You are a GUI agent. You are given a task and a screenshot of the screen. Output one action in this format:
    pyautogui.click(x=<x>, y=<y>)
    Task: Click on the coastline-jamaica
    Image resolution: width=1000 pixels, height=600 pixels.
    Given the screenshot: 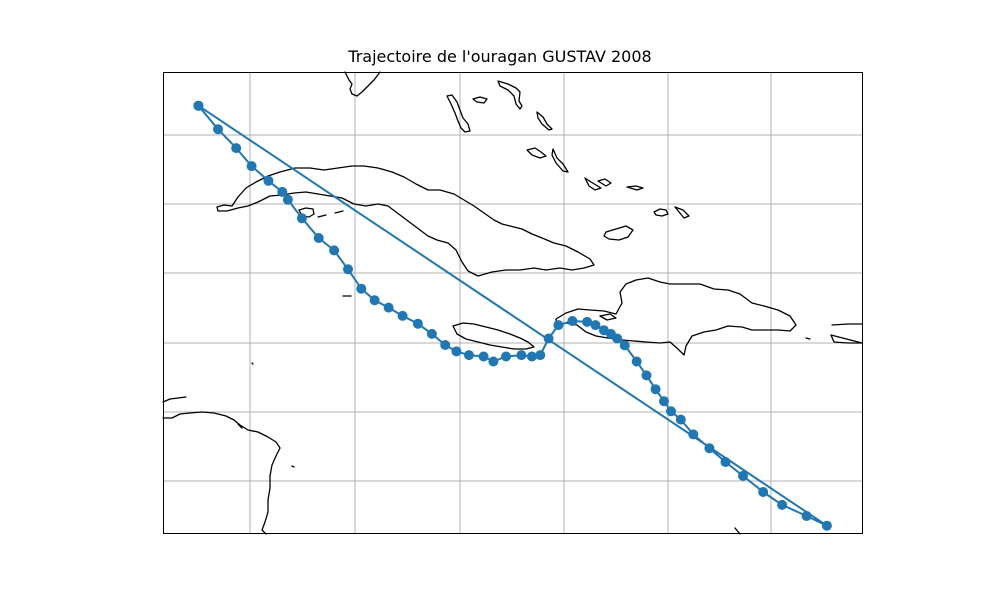 What is the action you would take?
    pyautogui.click(x=493, y=336)
    